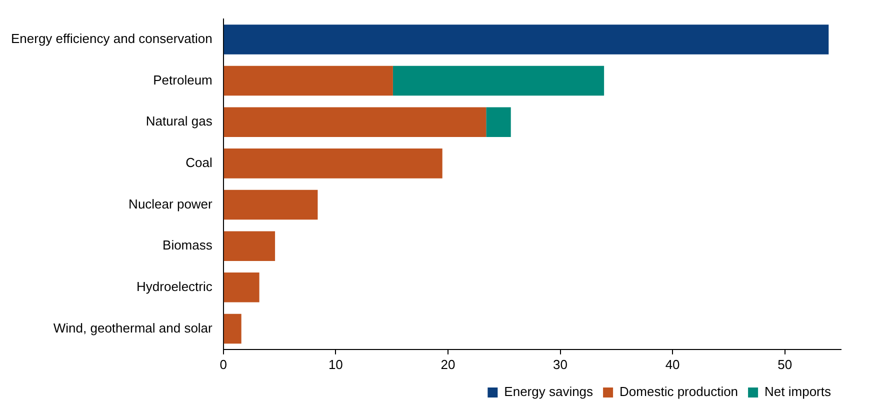 Image resolution: width=869 pixels, height=417 pixels. I want to click on y-tick-label: Natural gas, so click(179, 121).